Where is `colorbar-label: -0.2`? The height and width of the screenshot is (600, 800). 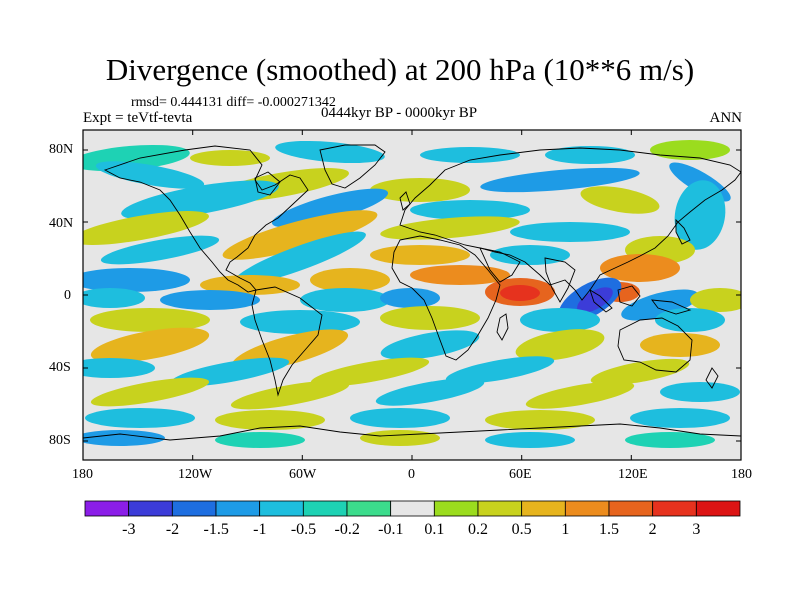
colorbar-label: -0.2 is located at coordinates (347, 529).